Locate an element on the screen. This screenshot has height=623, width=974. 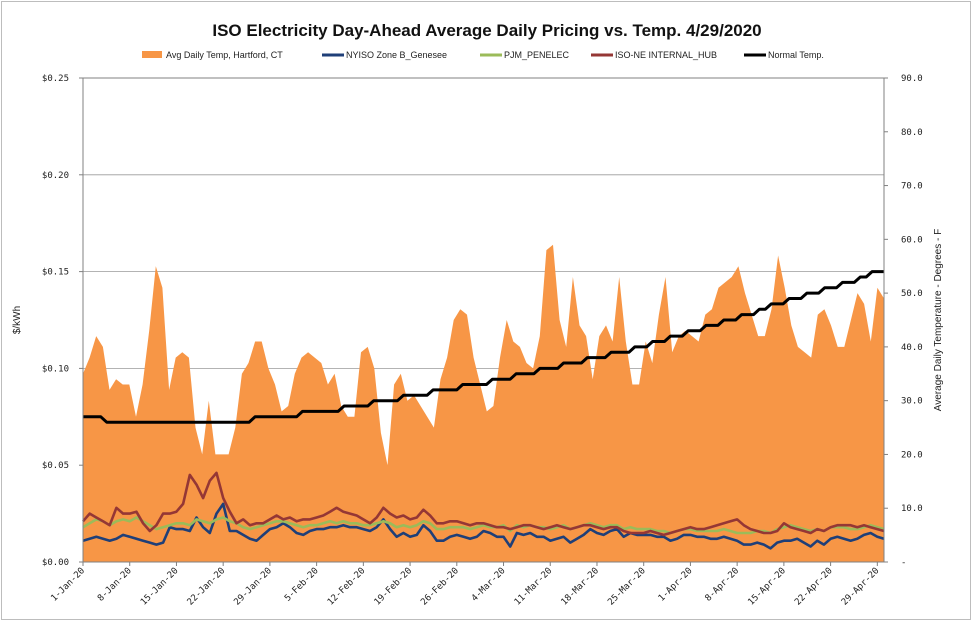
legend-item-iso-ne-internal-hub: ISO-NE INTERNAL_HUB is located at coordinates (654, 55).